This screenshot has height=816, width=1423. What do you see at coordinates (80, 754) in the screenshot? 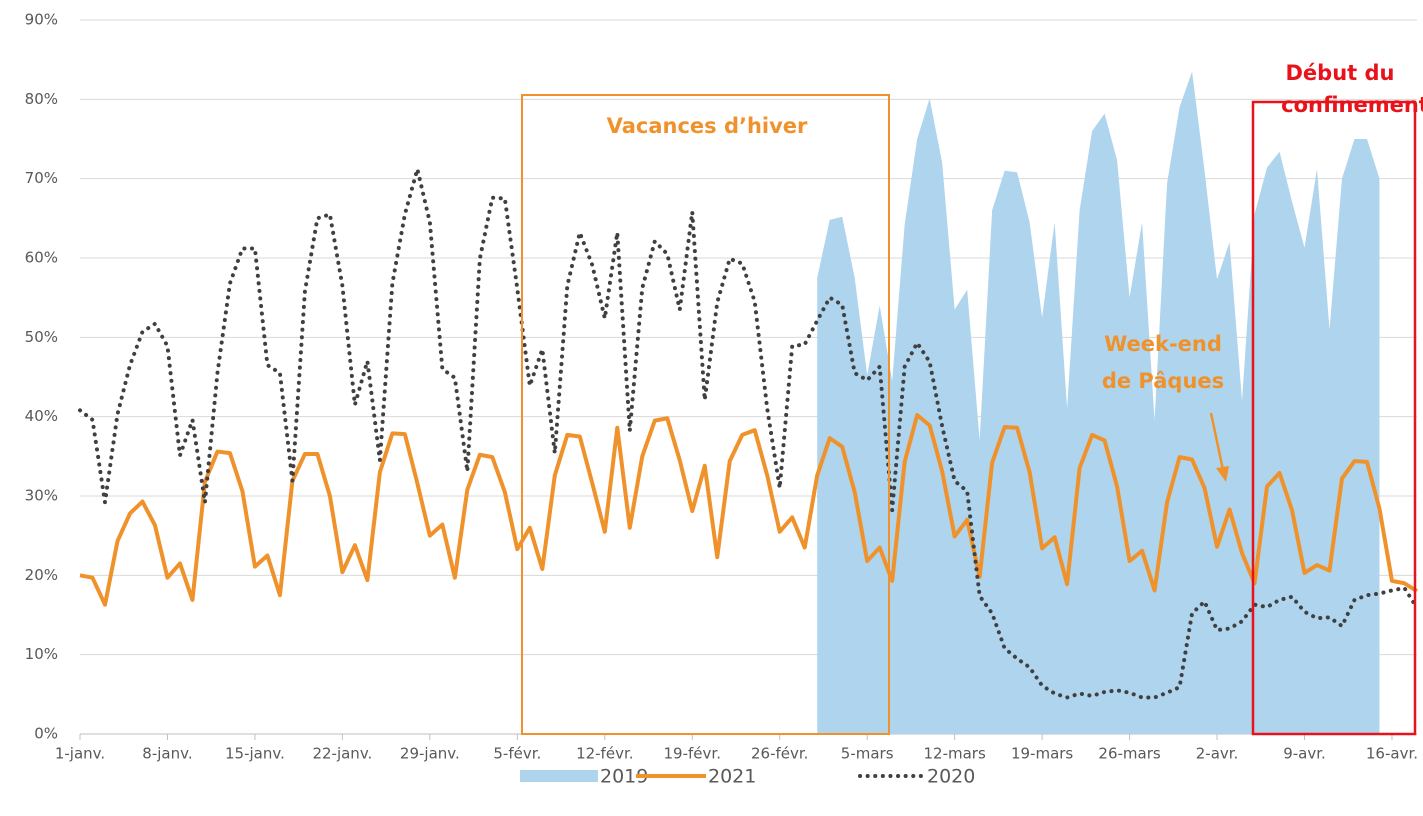
I see `x-tick-label: 1-janv.` at bounding box center [80, 754].